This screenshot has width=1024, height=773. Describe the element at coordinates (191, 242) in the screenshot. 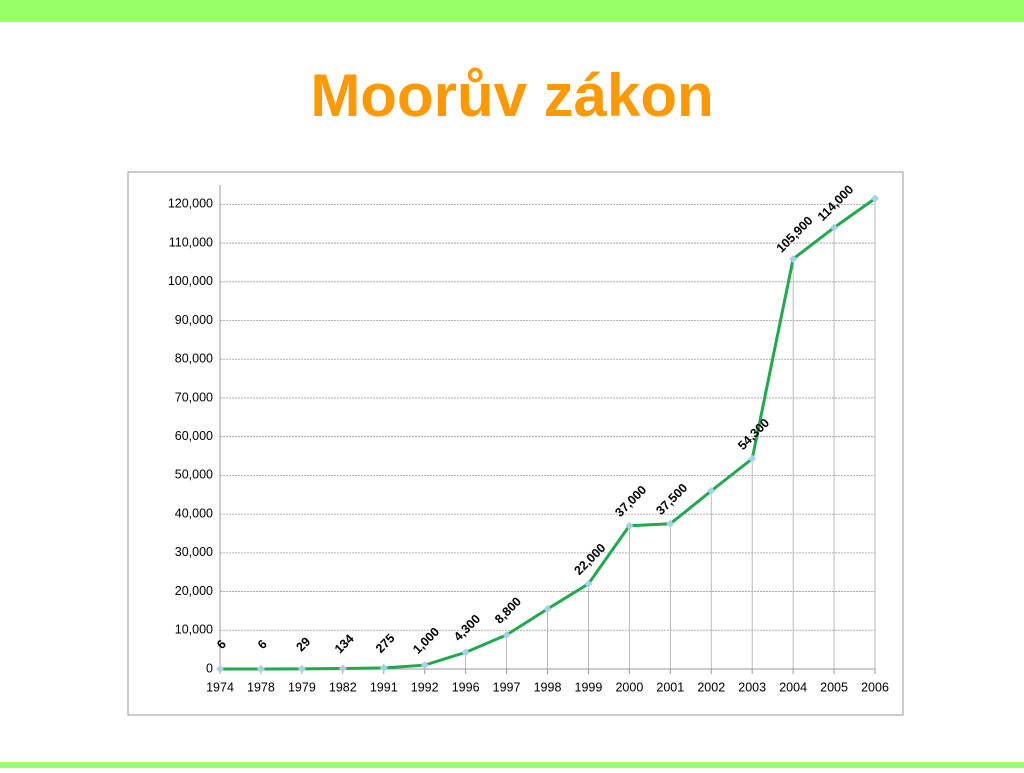

I see `y-tick-label: 110,000` at that location.